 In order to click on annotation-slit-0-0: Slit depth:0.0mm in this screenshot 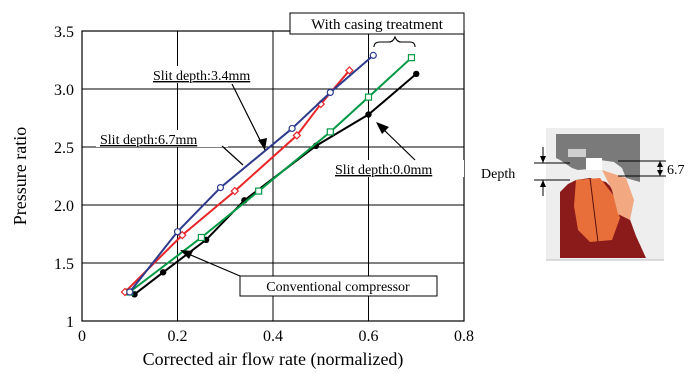, I will do `click(398, 150)`.